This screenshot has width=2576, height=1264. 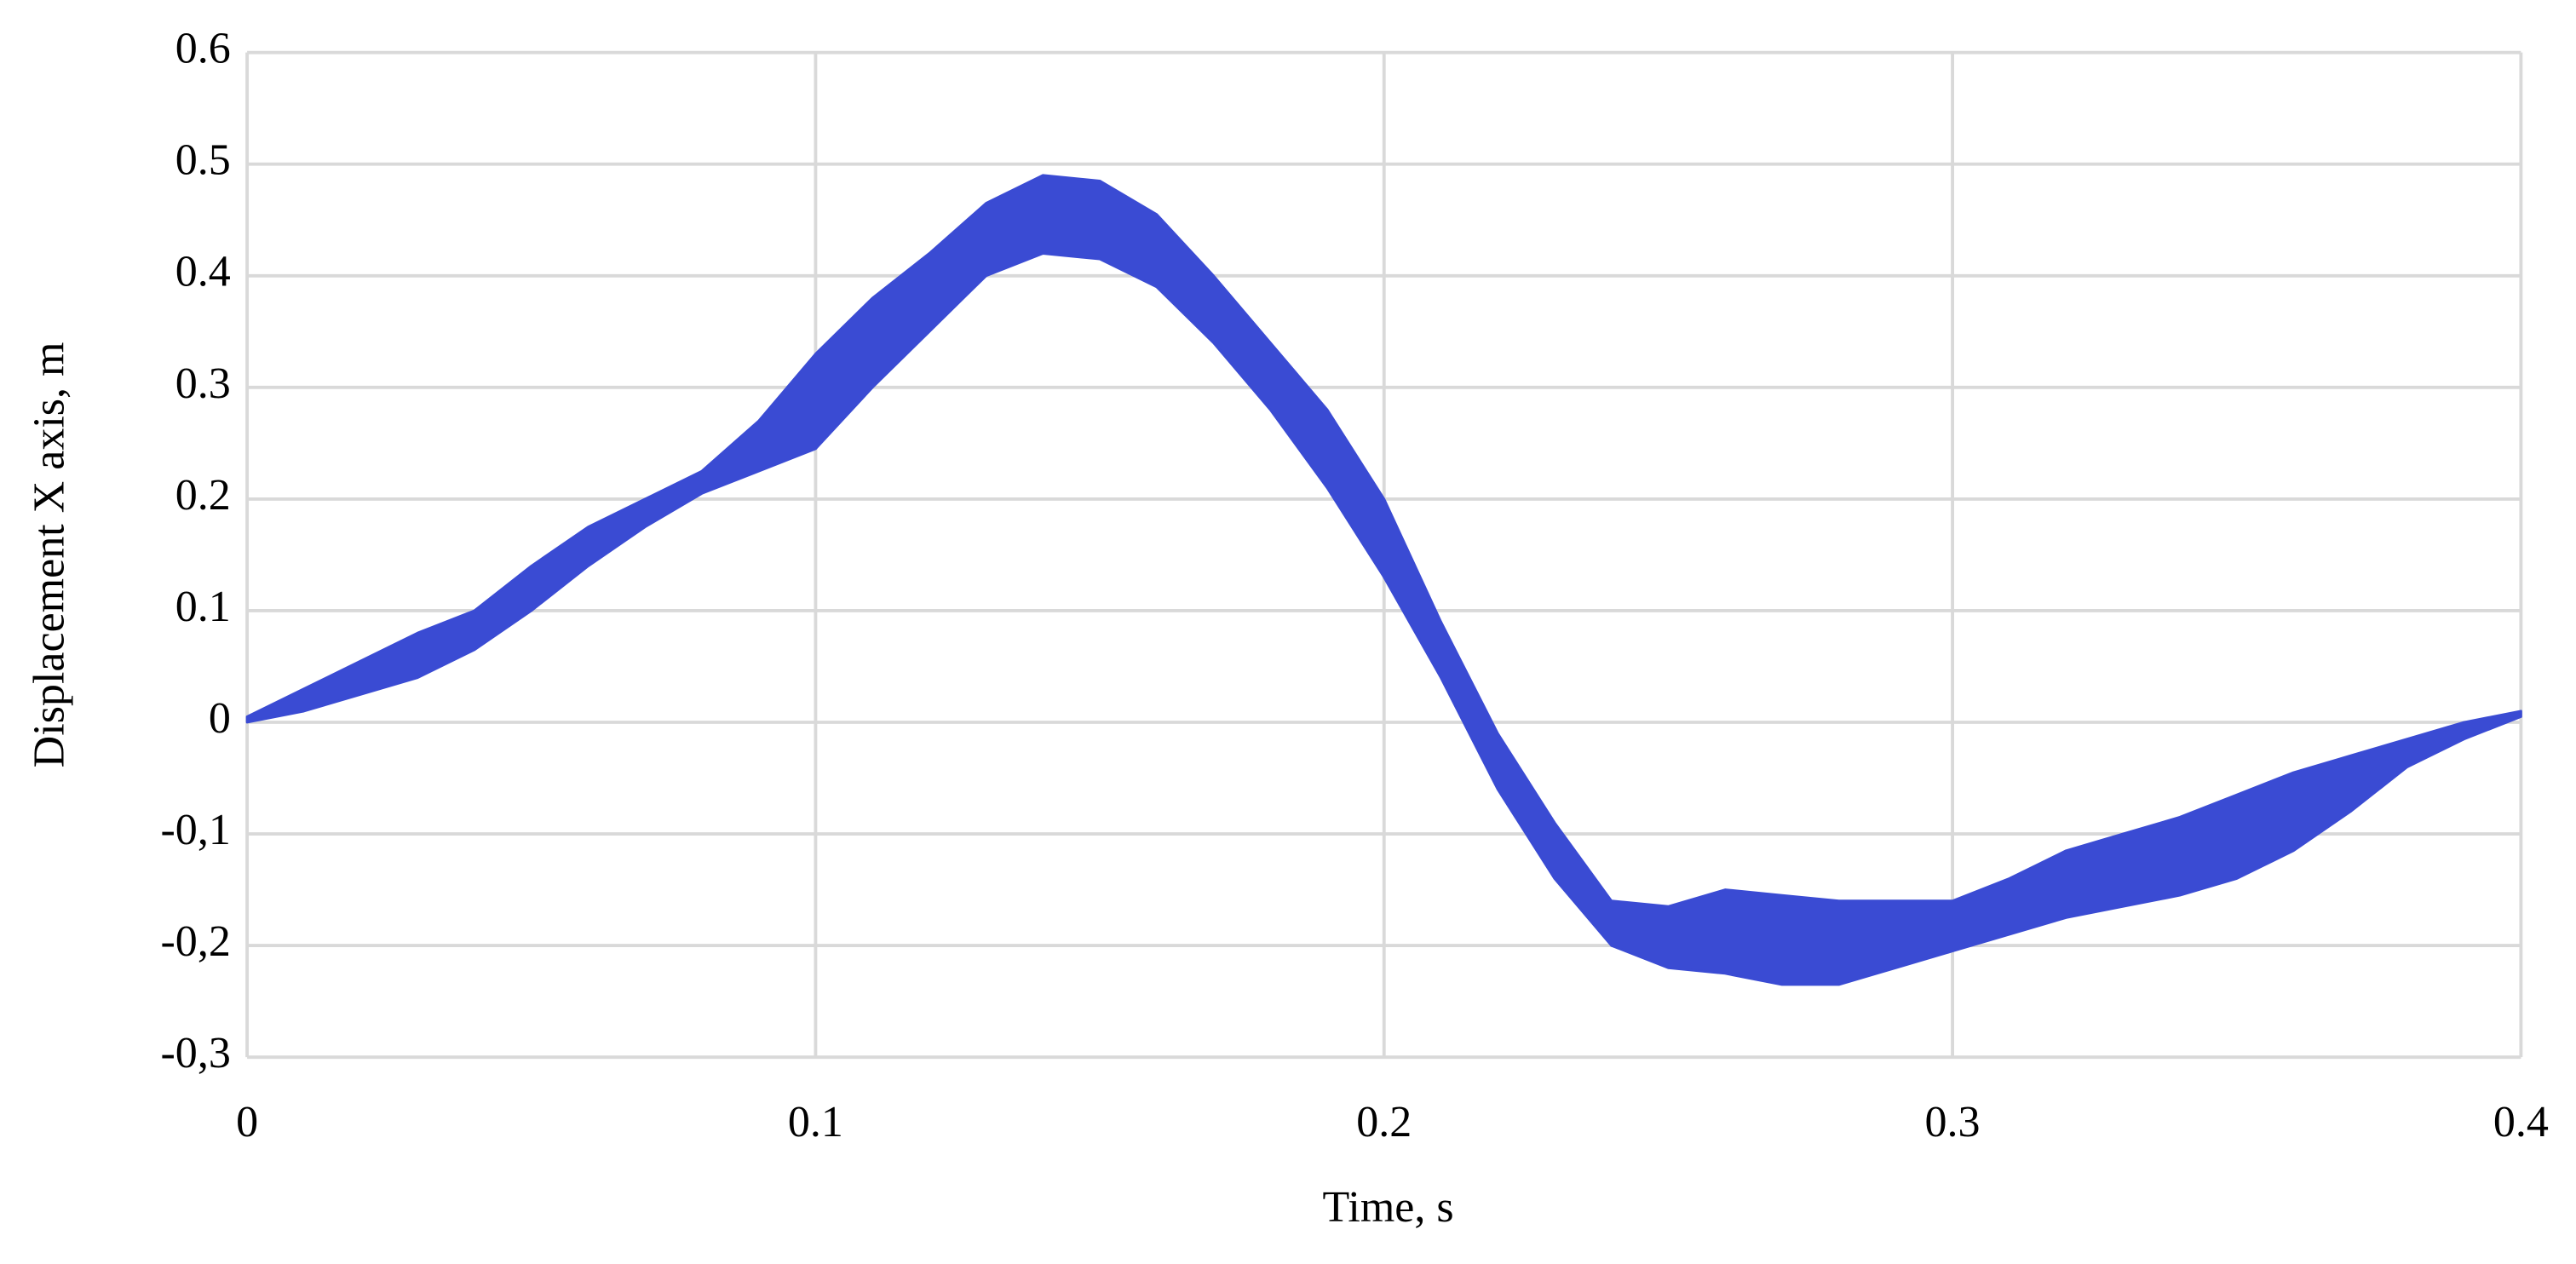 I want to click on y-tick-label: 0.6, so click(x=203, y=49).